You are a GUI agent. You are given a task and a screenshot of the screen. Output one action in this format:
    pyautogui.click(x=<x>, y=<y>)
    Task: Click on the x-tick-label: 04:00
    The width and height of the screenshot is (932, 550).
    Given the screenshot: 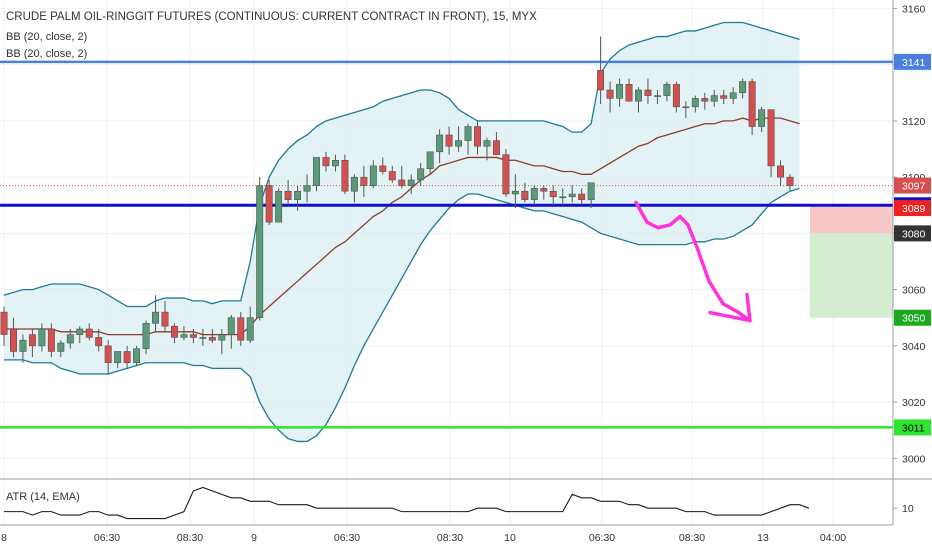 What is the action you would take?
    pyautogui.click(x=833, y=538)
    